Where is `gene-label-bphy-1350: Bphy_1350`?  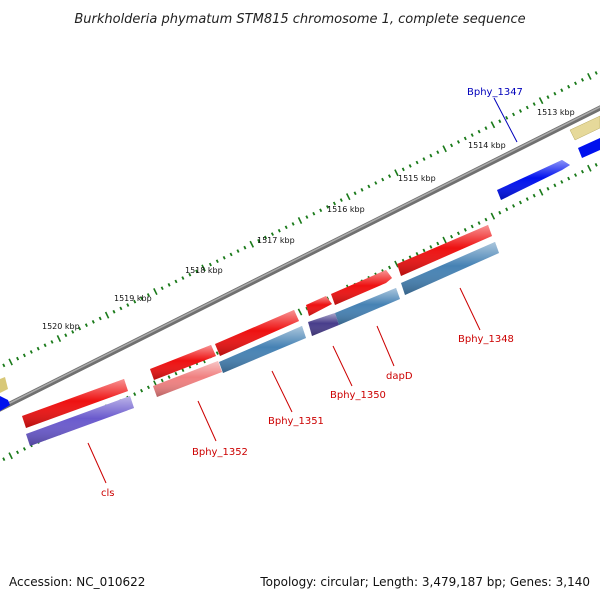
gene-label-bphy-1350: Bphy_1350 is located at coordinates (358, 395).